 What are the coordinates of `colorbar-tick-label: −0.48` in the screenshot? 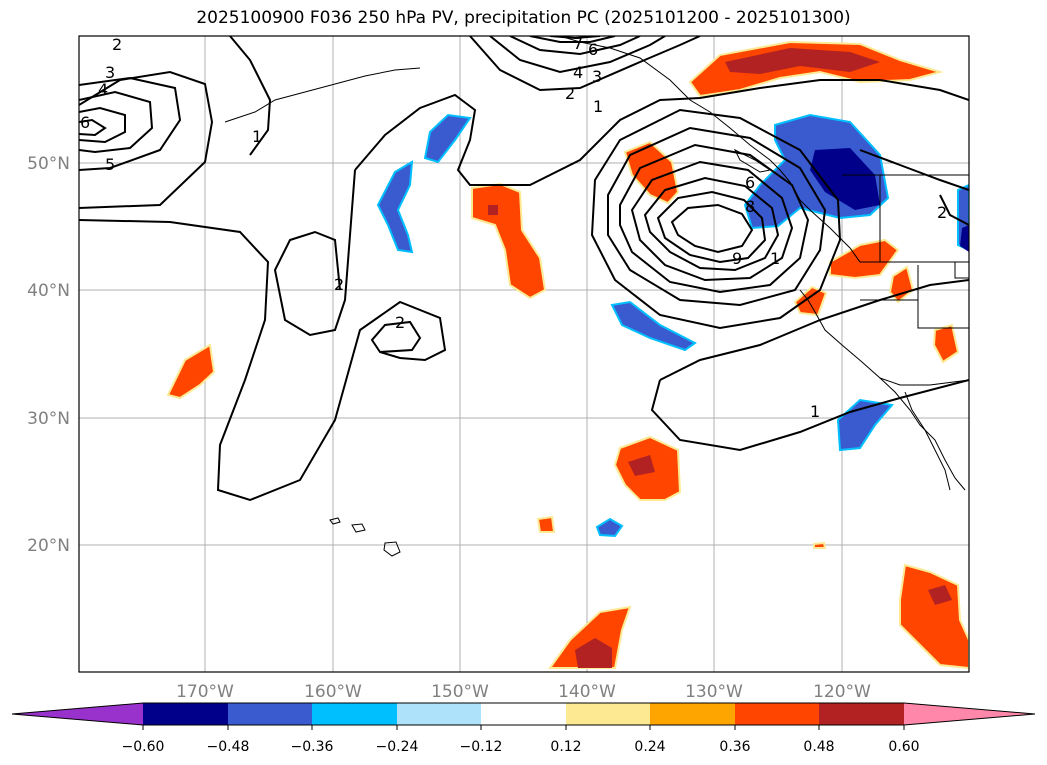 It's located at (228, 747).